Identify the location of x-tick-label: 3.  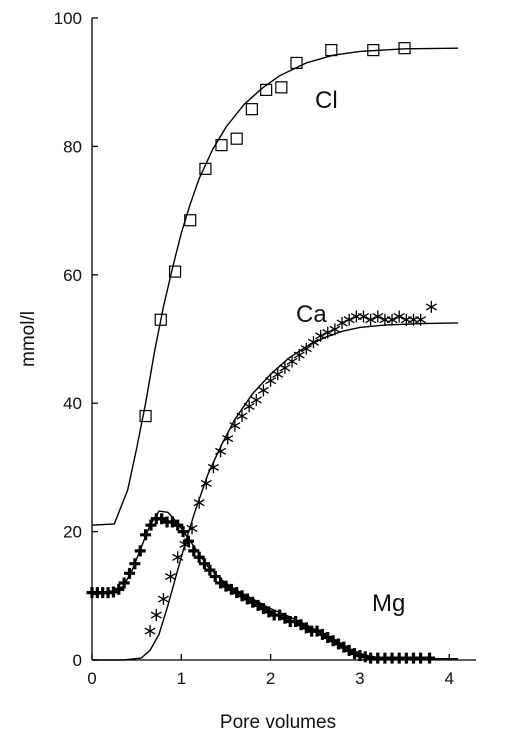
(359, 678).